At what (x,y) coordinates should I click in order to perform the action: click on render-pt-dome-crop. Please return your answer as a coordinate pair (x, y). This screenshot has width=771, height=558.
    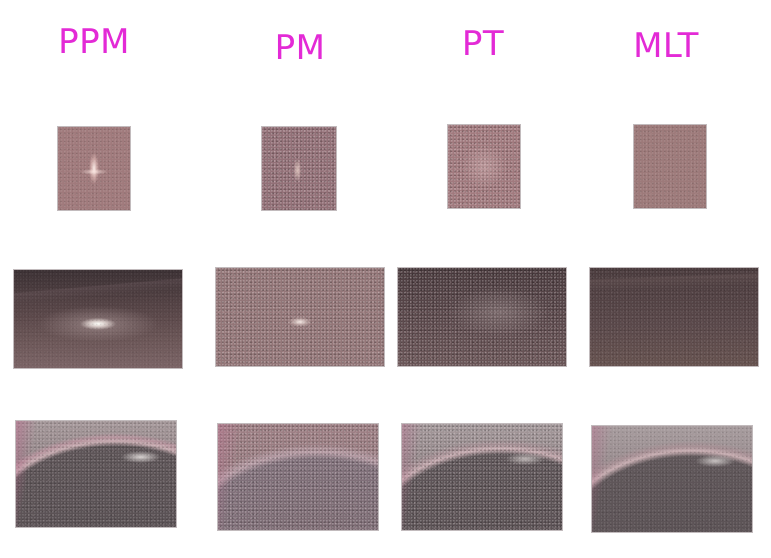
    Looking at the image, I should click on (482, 477).